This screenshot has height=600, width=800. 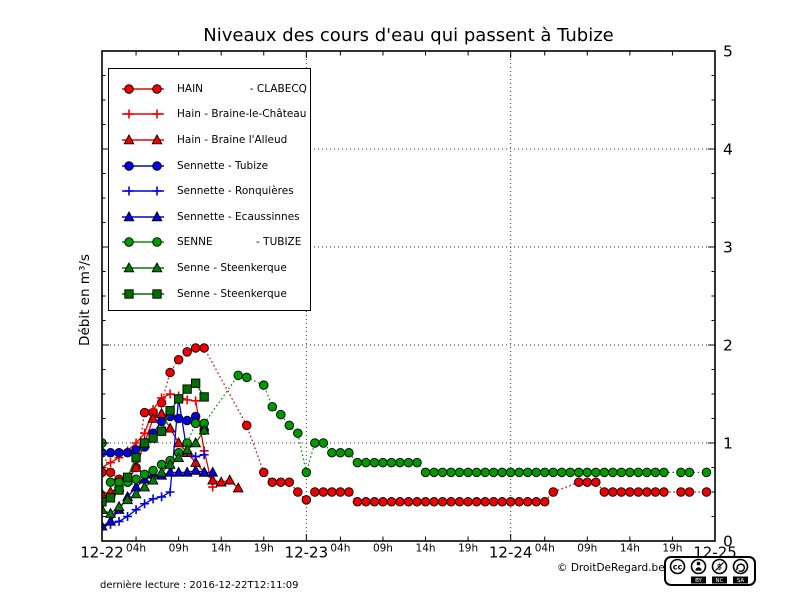 I want to click on by-icon, so click(x=698, y=566).